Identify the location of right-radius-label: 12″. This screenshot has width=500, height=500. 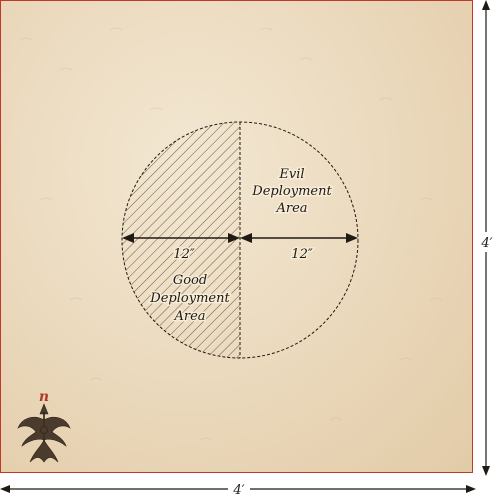
(302, 254).